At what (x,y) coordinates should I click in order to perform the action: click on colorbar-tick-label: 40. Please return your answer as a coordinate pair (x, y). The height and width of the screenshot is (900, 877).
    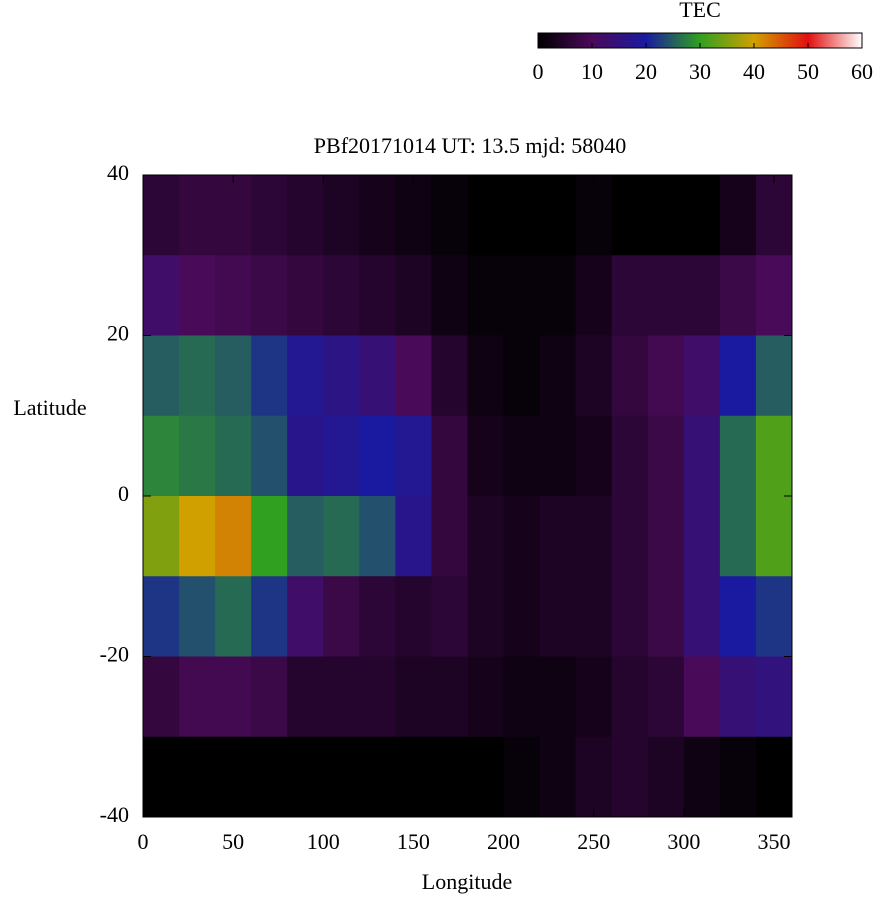
    Looking at the image, I should click on (754, 71).